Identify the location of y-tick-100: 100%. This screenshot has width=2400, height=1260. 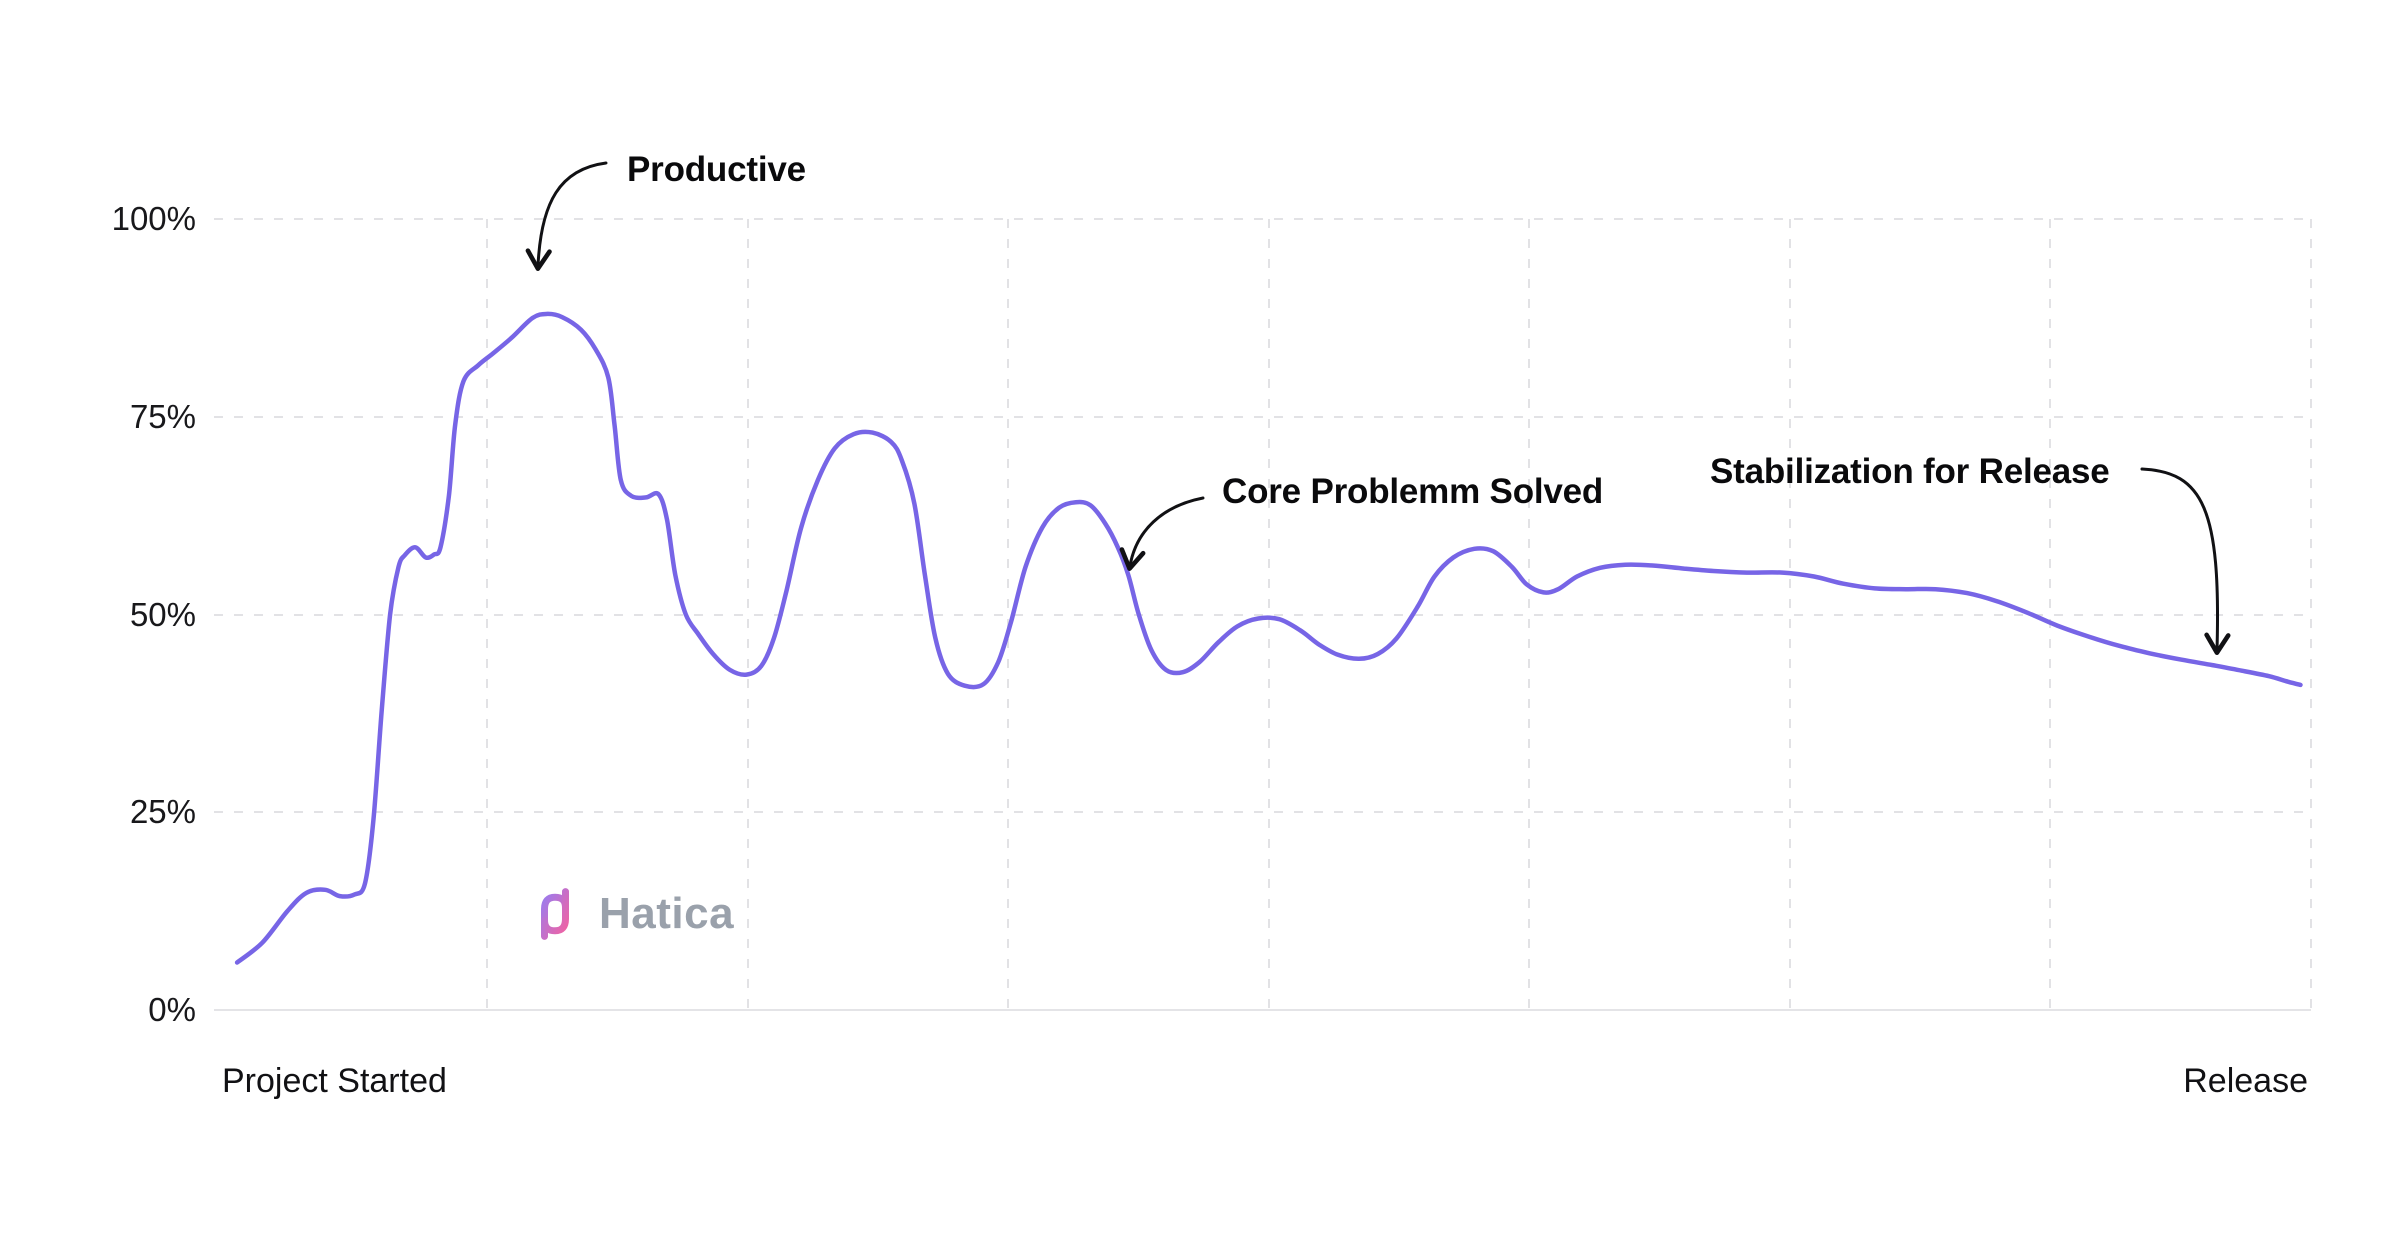
(153, 218).